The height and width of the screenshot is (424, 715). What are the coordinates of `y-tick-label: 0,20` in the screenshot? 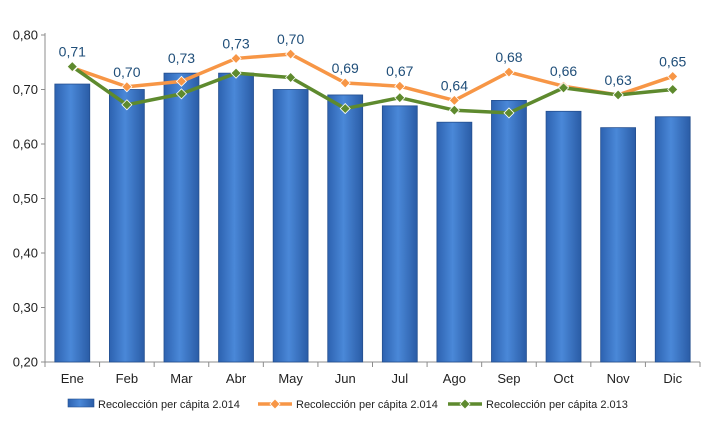 It's located at (25, 362).